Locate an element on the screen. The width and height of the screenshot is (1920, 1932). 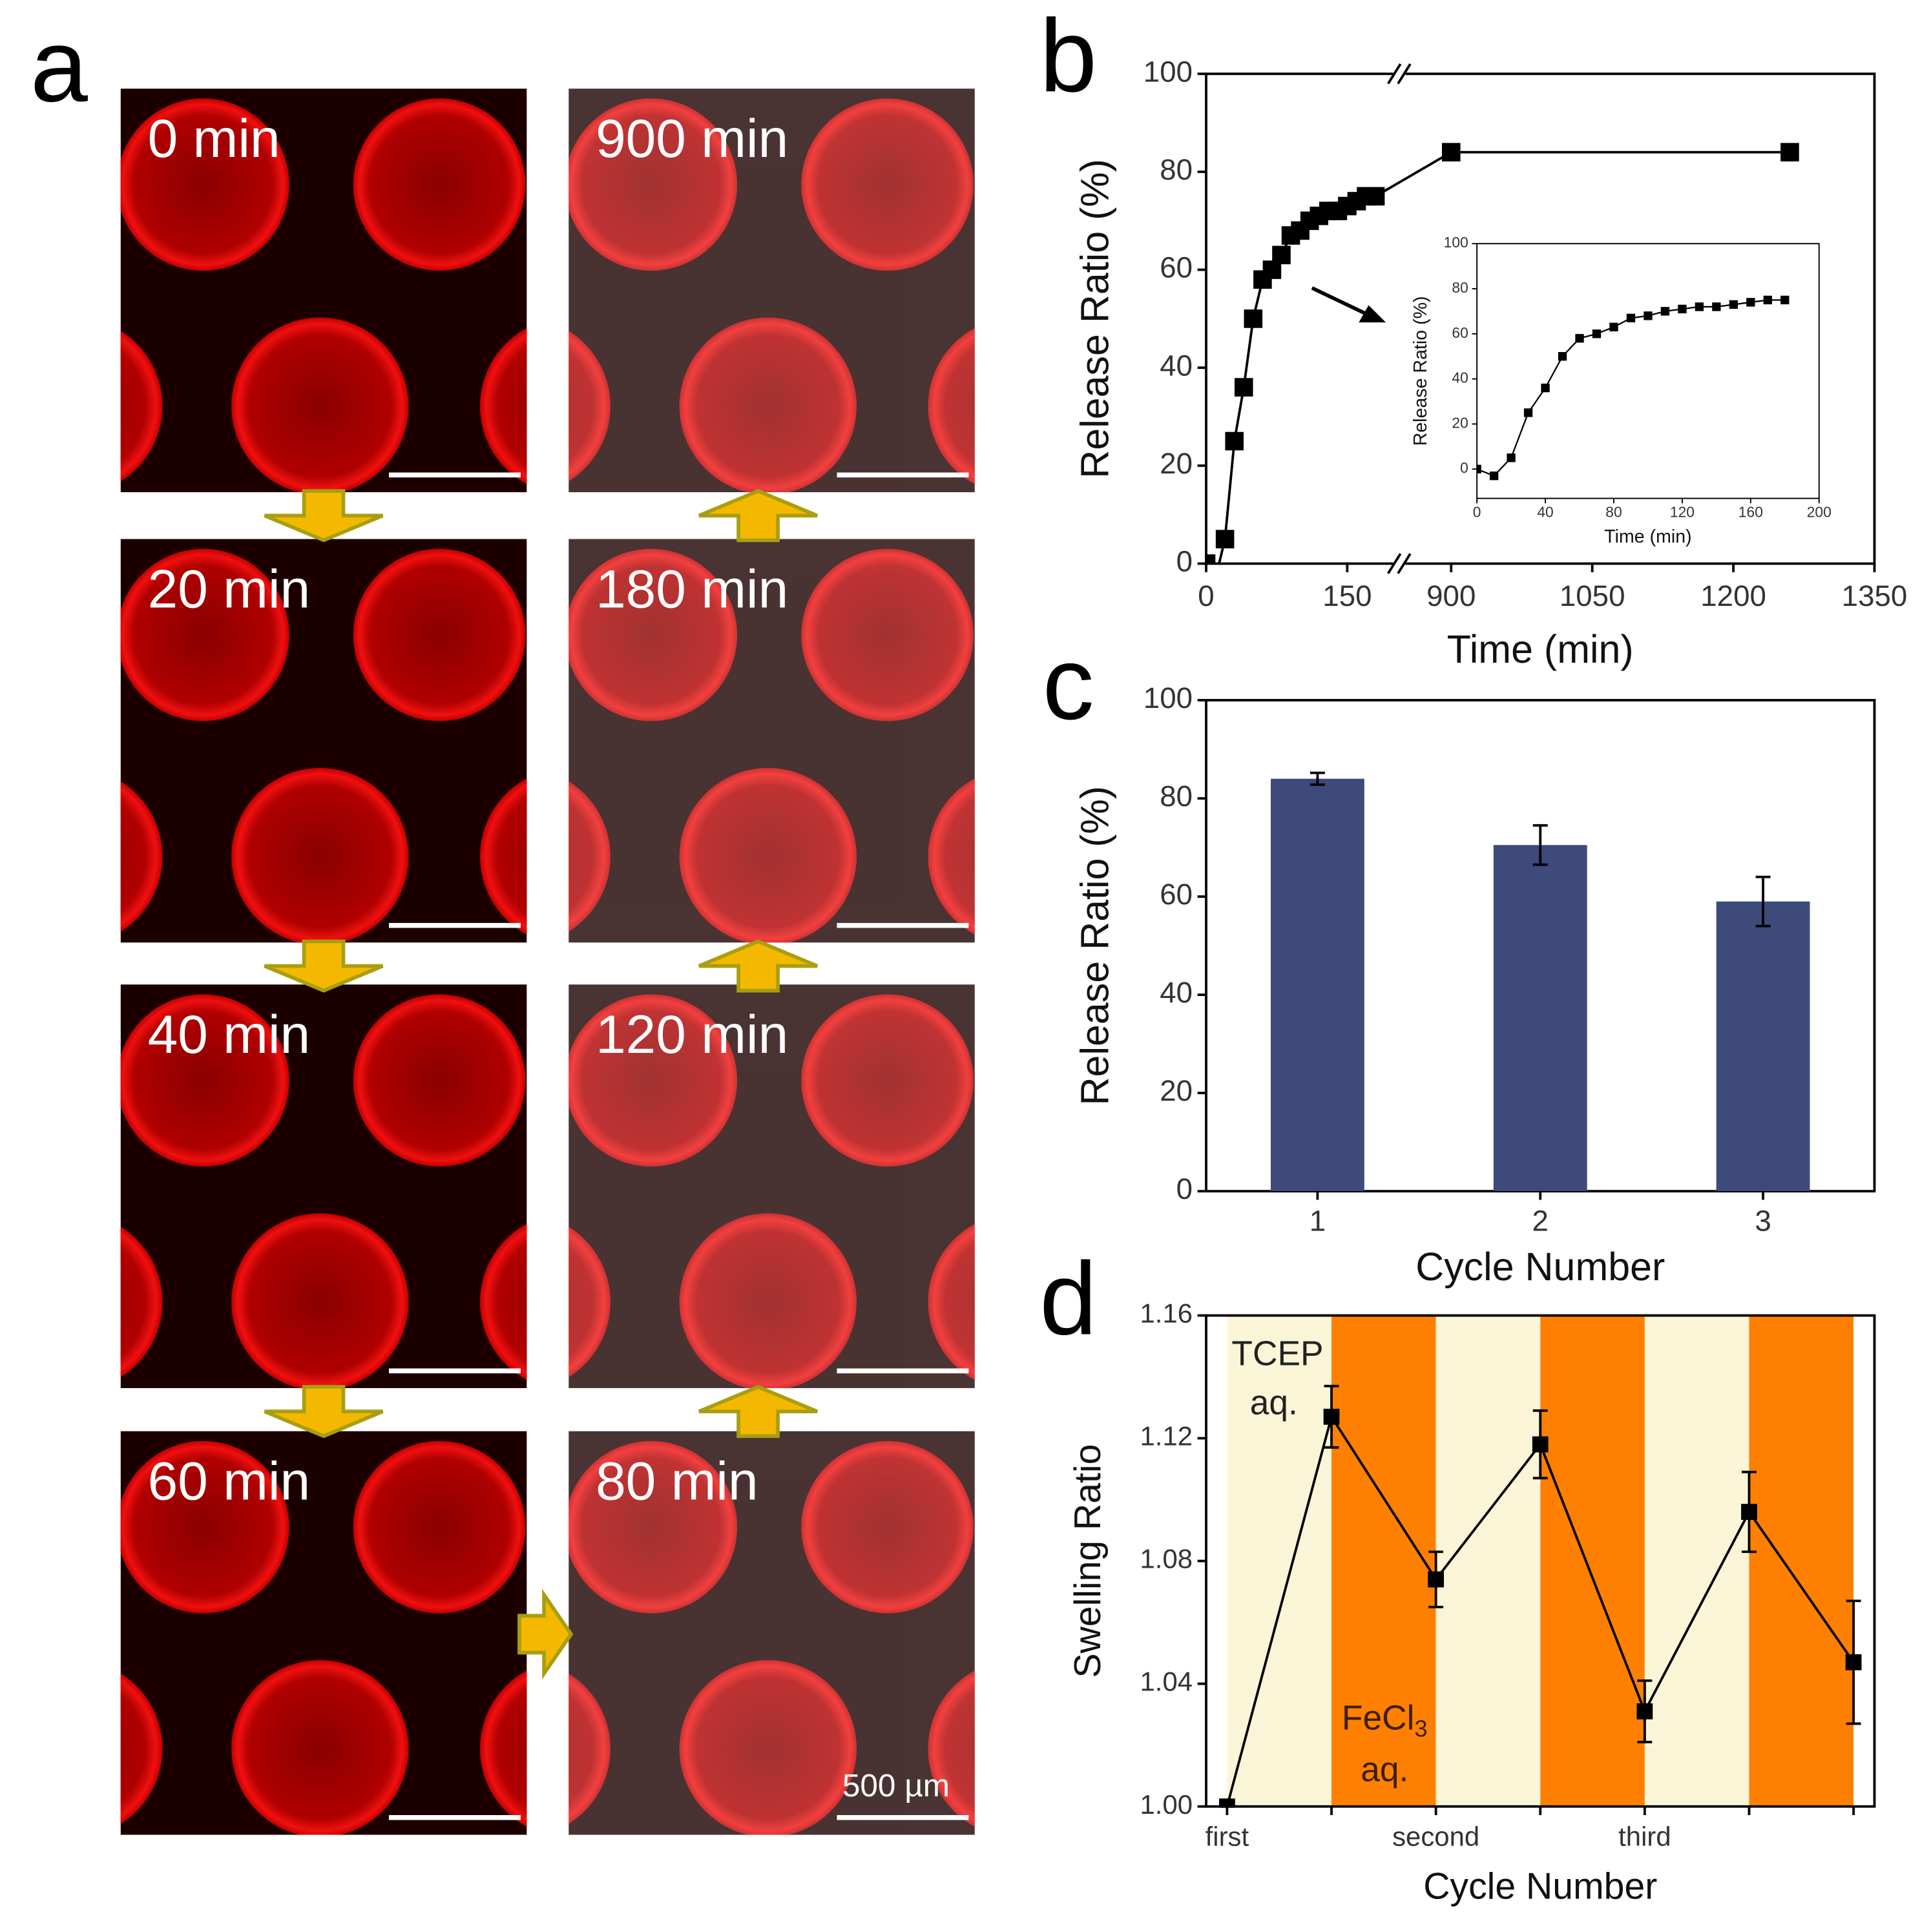
x-tick-label: 3 is located at coordinates (1763, 1221).